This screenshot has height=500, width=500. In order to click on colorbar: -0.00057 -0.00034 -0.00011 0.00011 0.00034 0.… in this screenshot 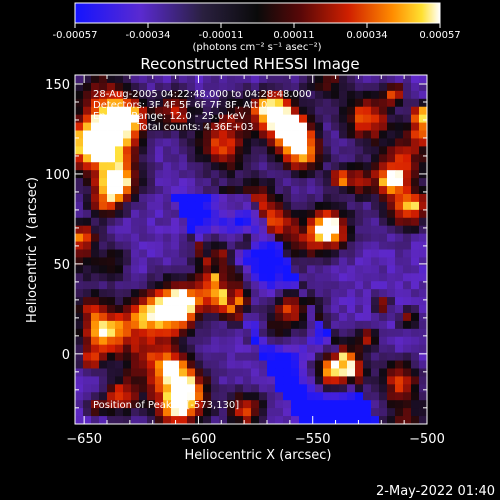, I will do `click(257, 27)`.